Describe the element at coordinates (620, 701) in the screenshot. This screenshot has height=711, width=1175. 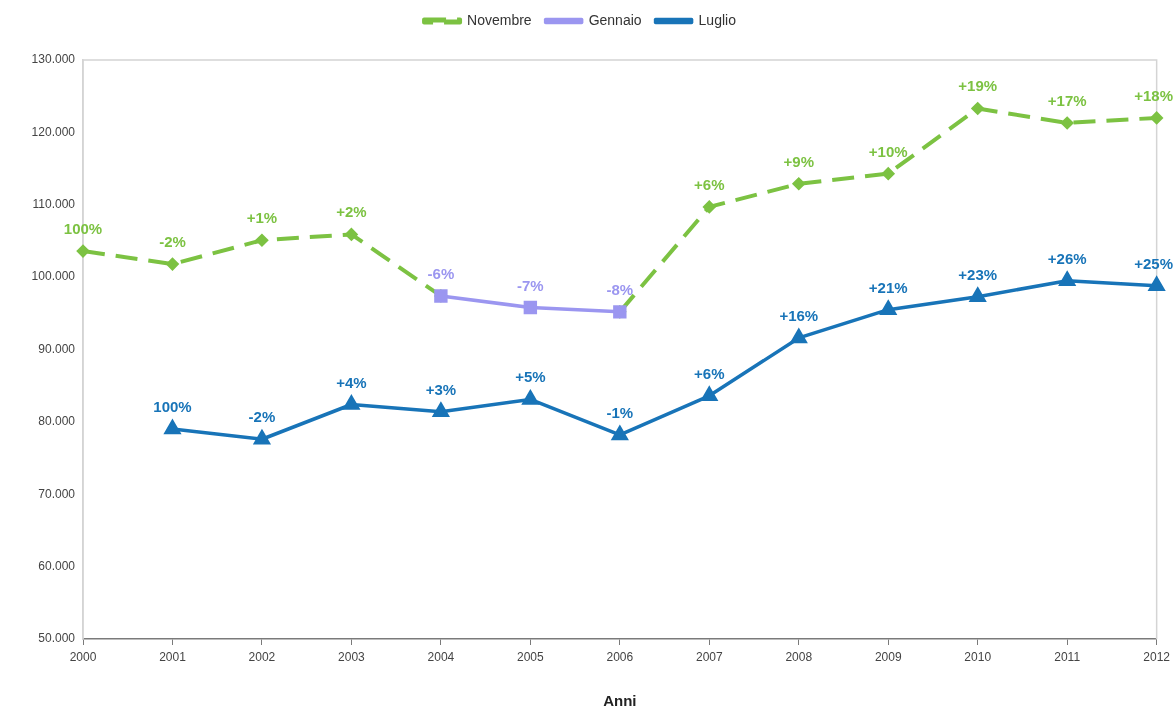
I see `x-axis-title: Anni` at that location.